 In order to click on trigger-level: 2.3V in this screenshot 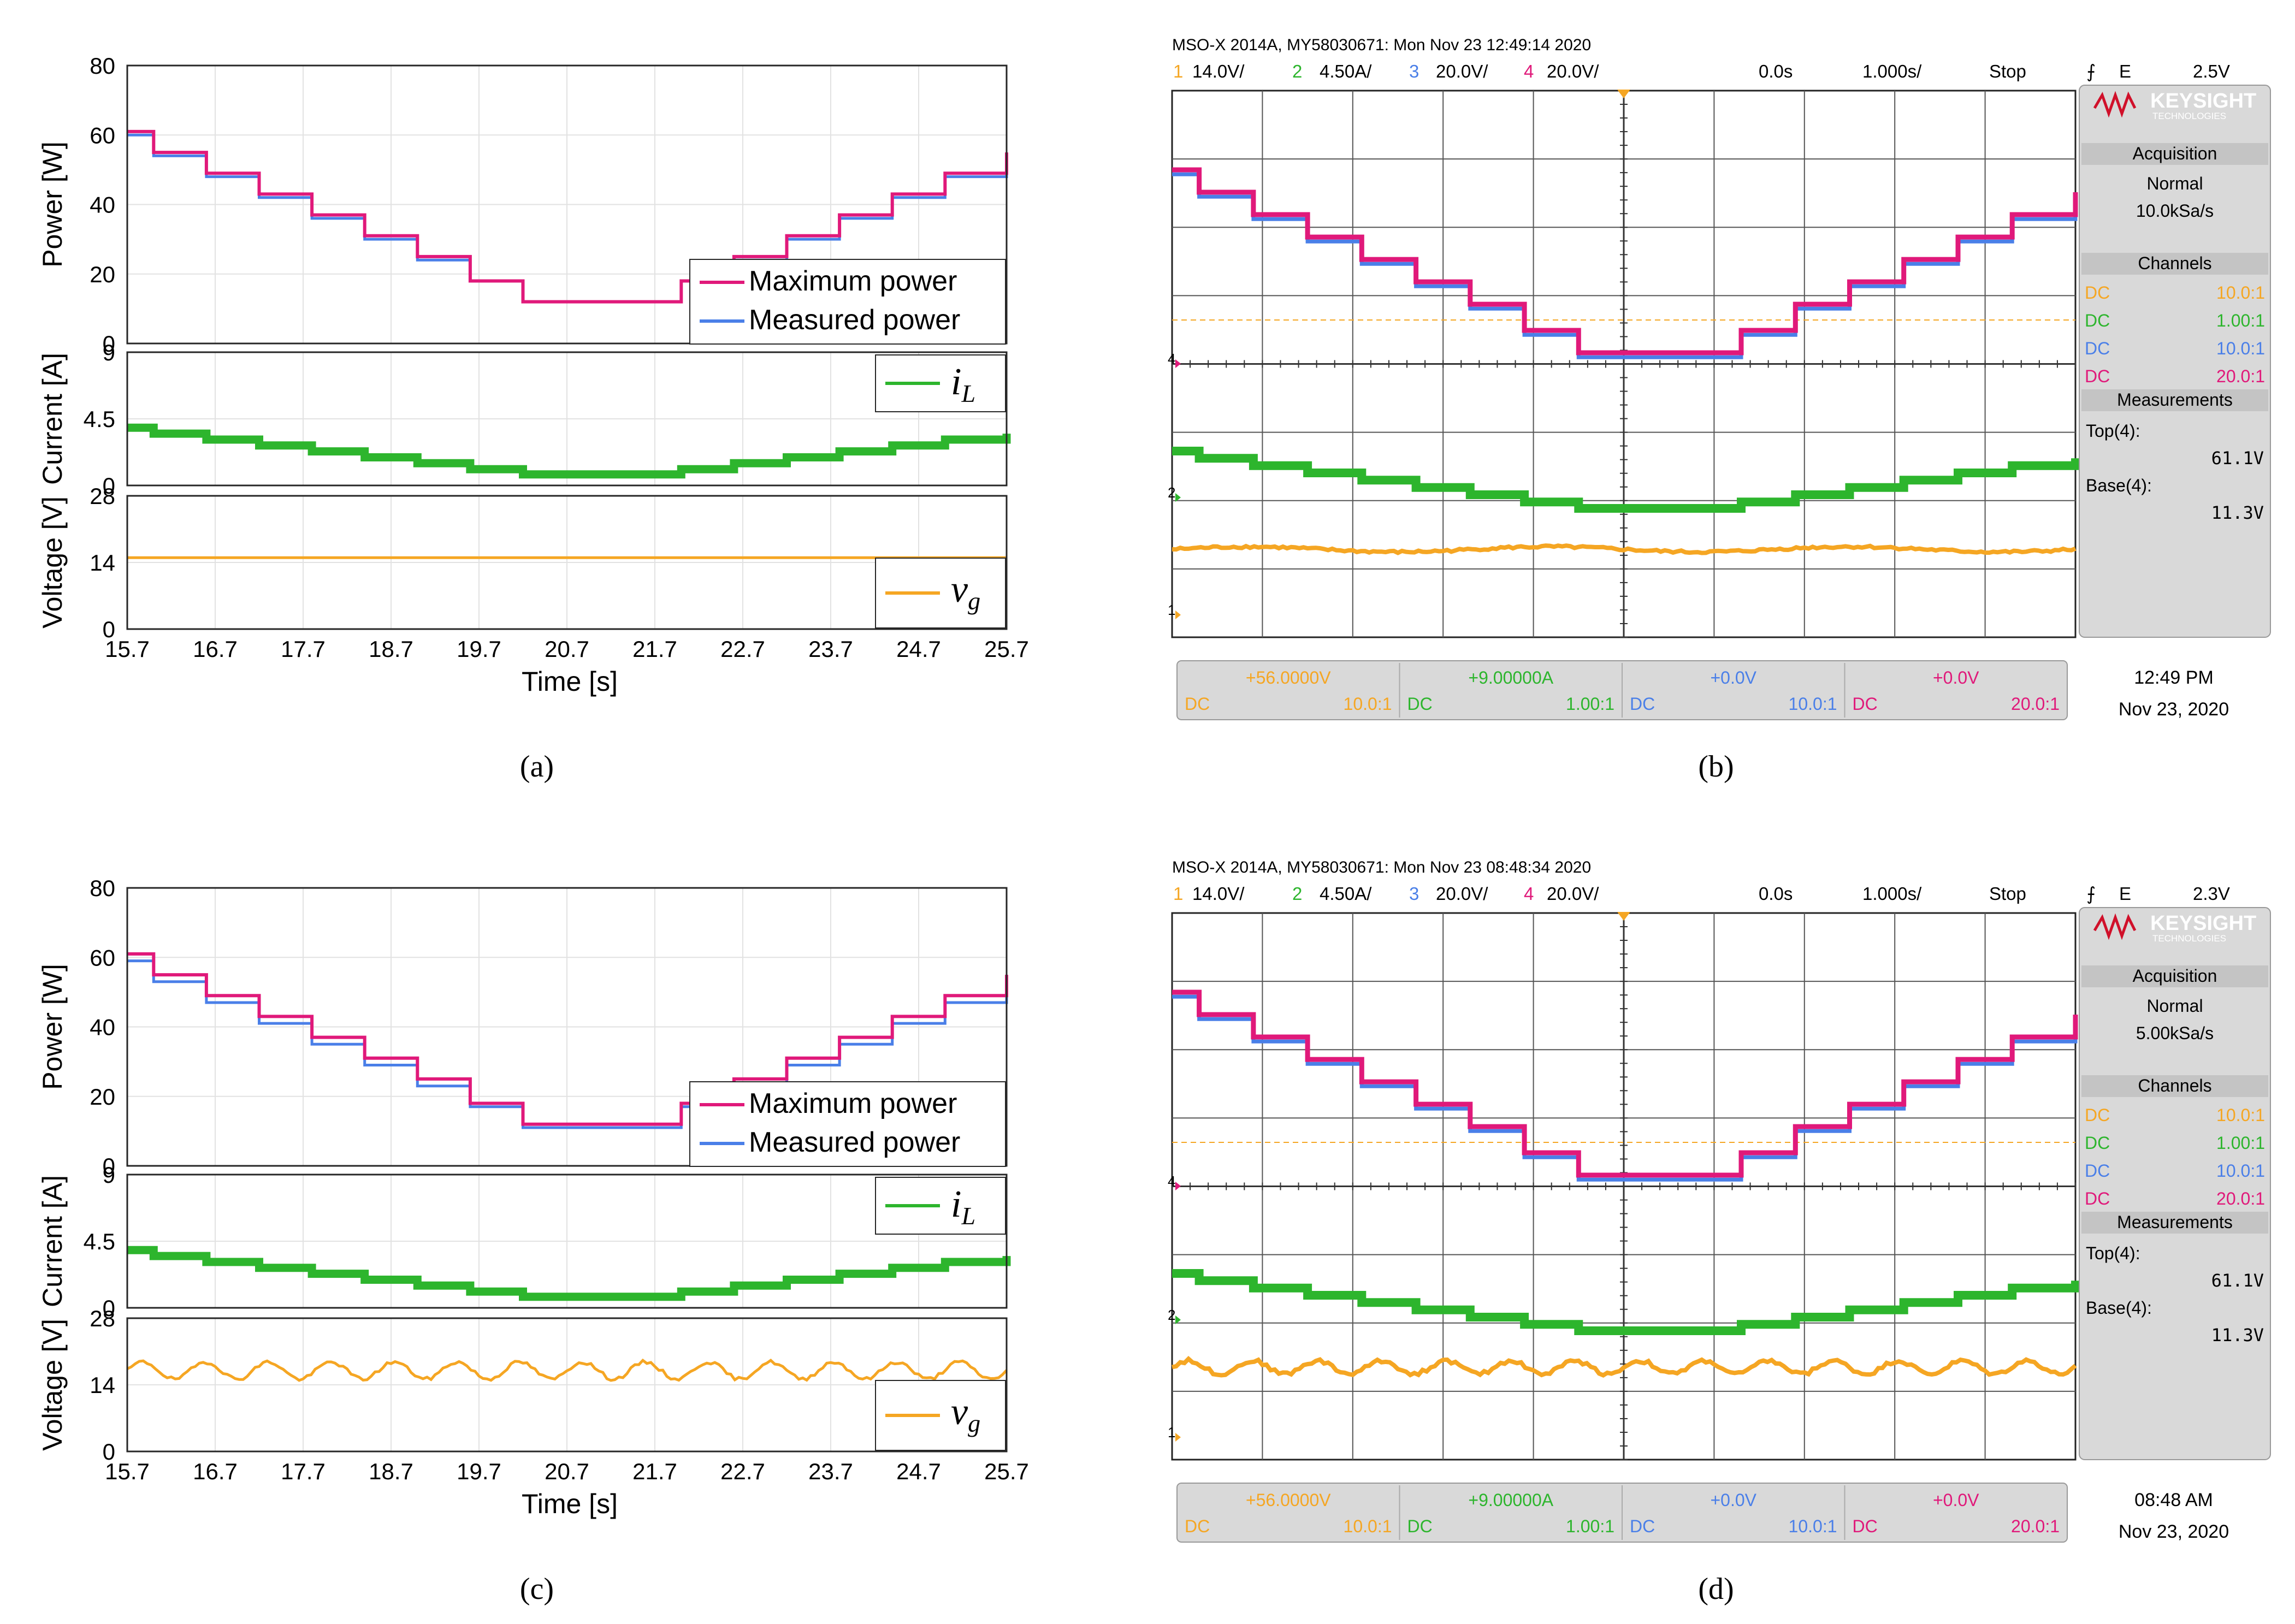, I will do `click(2212, 894)`.